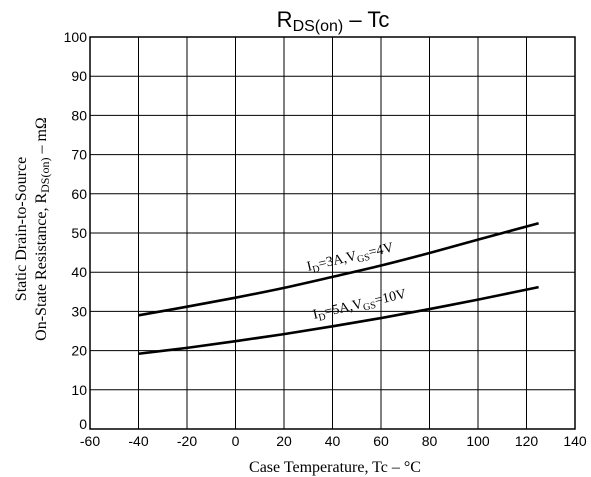  Describe the element at coordinates (284, 441) in the screenshot. I see `x-tick-label: 20` at that location.